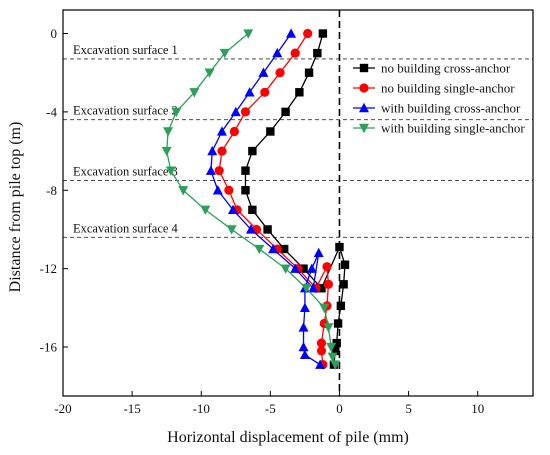  Describe the element at coordinates (51, 111) in the screenshot. I see `y-tick-label: -4` at that location.